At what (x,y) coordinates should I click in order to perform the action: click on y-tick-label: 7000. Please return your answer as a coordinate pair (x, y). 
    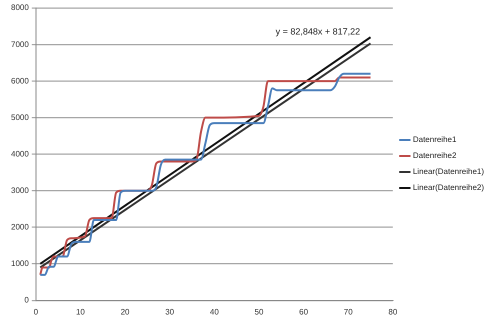
    Looking at the image, I should click on (20, 44).